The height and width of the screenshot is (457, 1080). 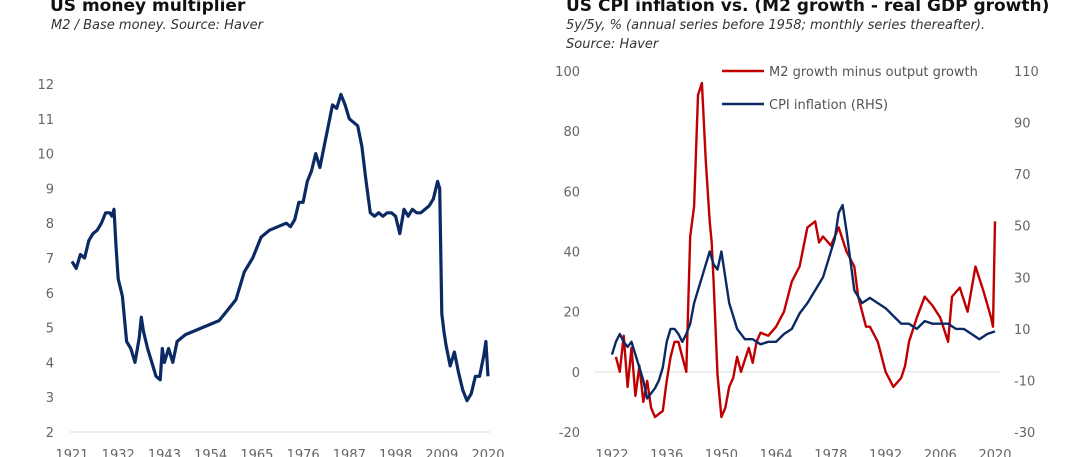 What do you see at coordinates (256, 452) in the screenshot?
I see `left-x-tick-label: 1965` at bounding box center [256, 452].